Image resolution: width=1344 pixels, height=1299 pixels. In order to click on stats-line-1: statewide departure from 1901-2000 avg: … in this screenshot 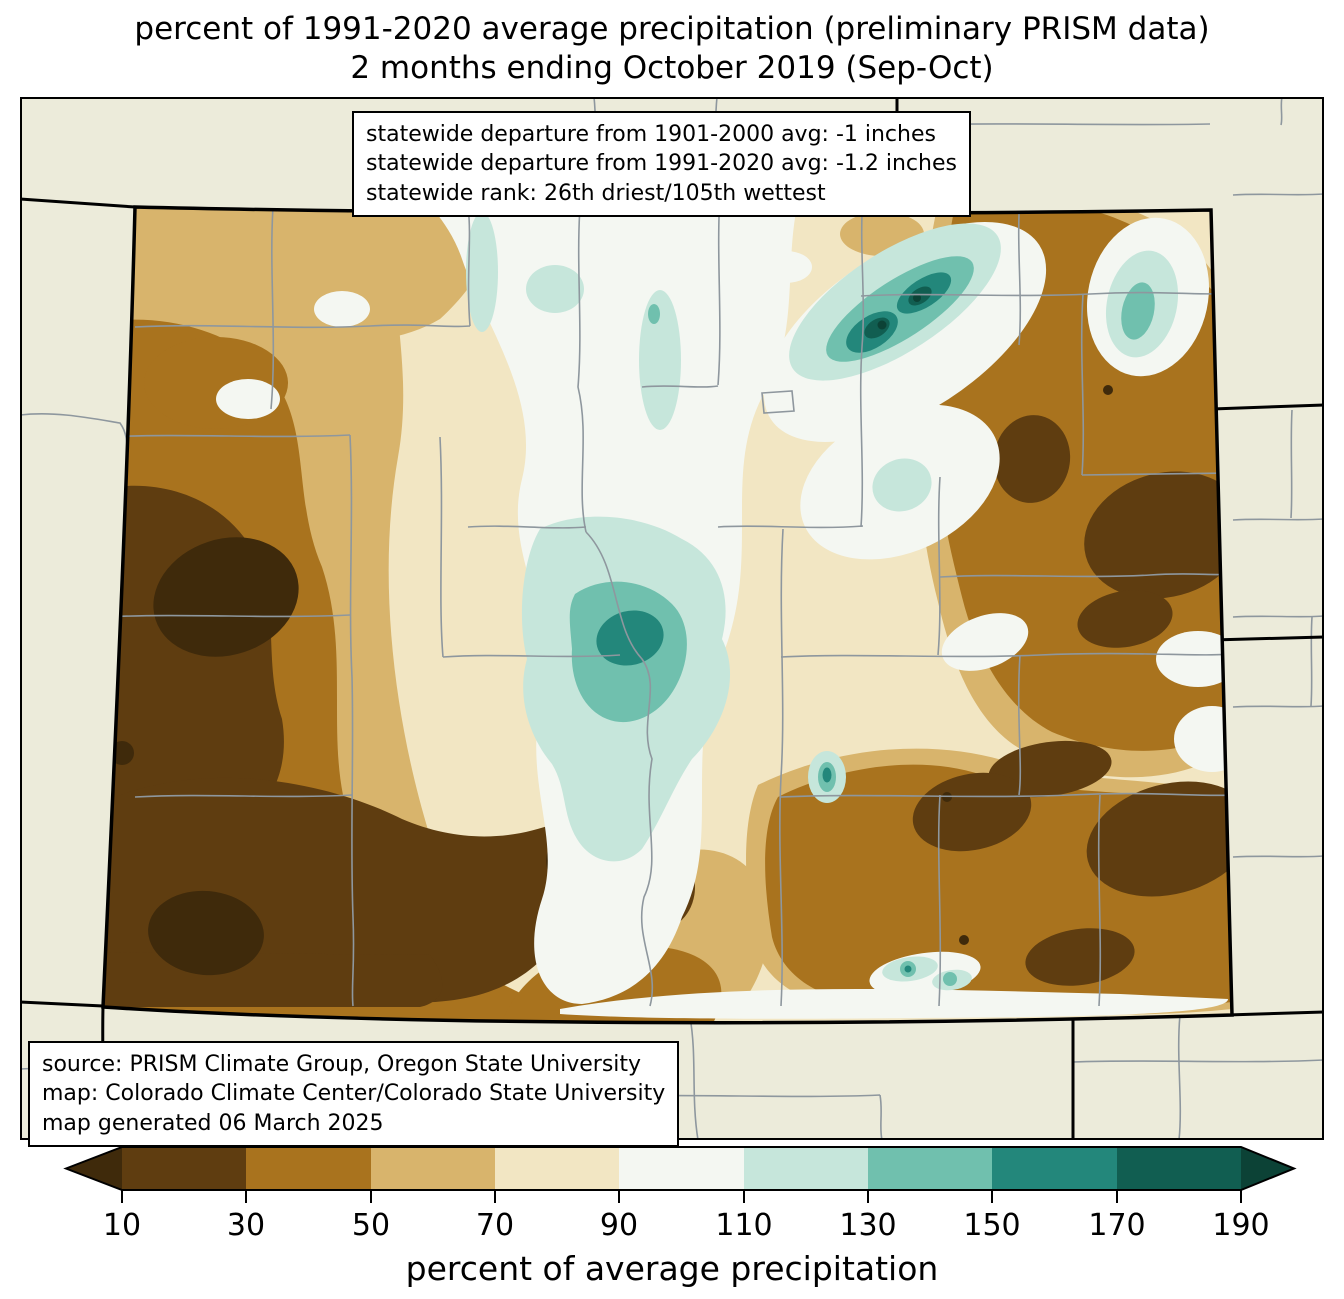, I will do `click(651, 134)`.